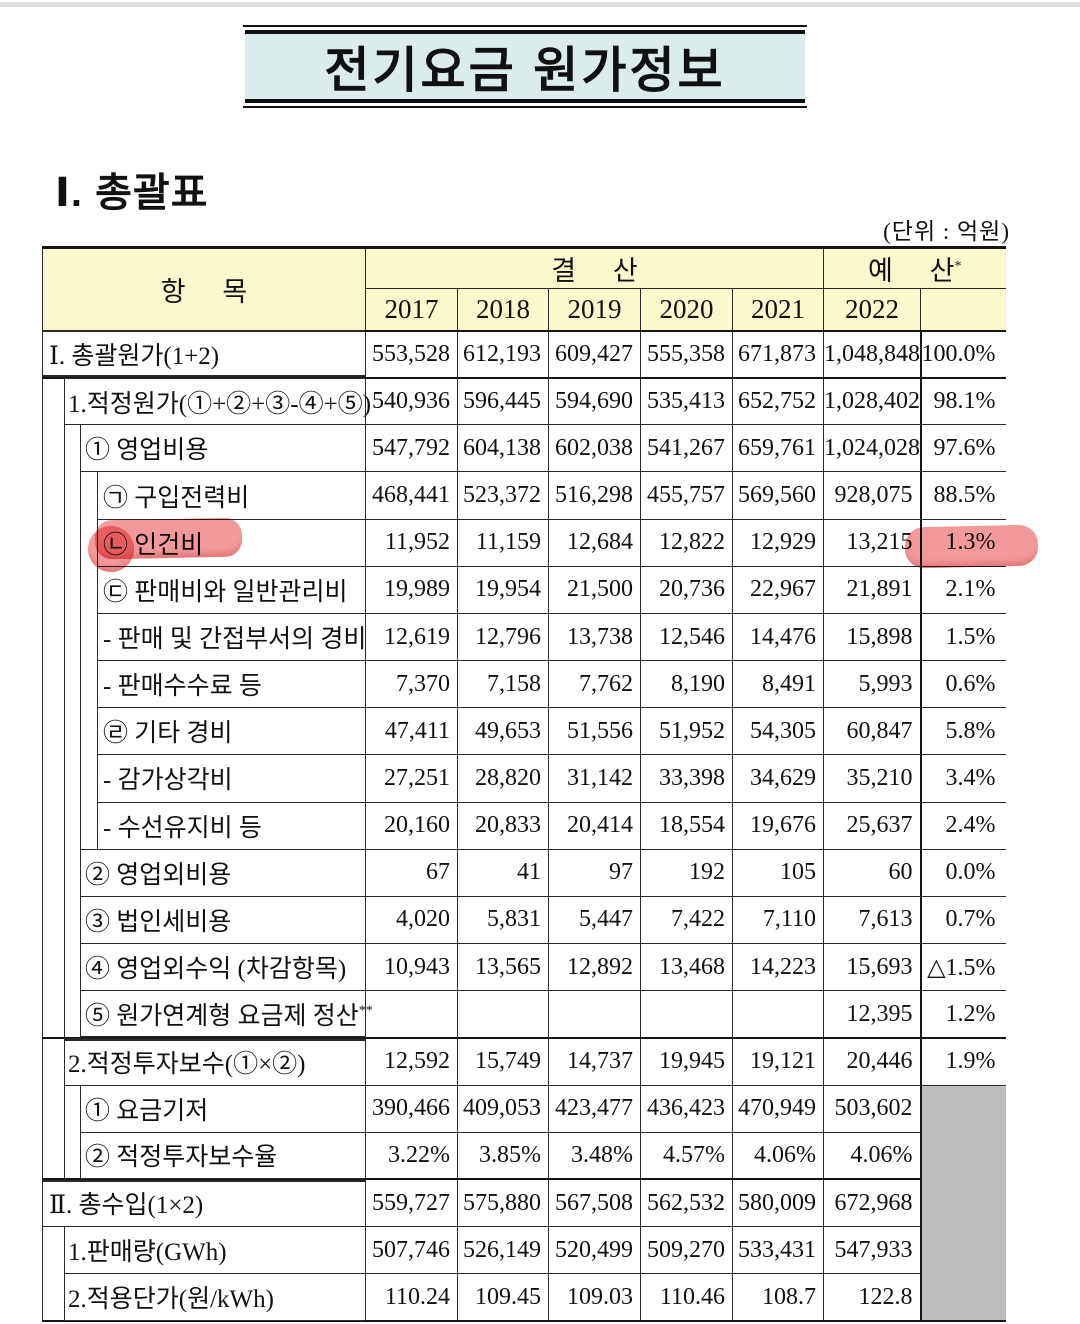 Image resolution: width=1080 pixels, height=1324 pixels. Describe the element at coordinates (962, 1014) in the screenshot. I see `percent-cell: 1.2%` at that location.